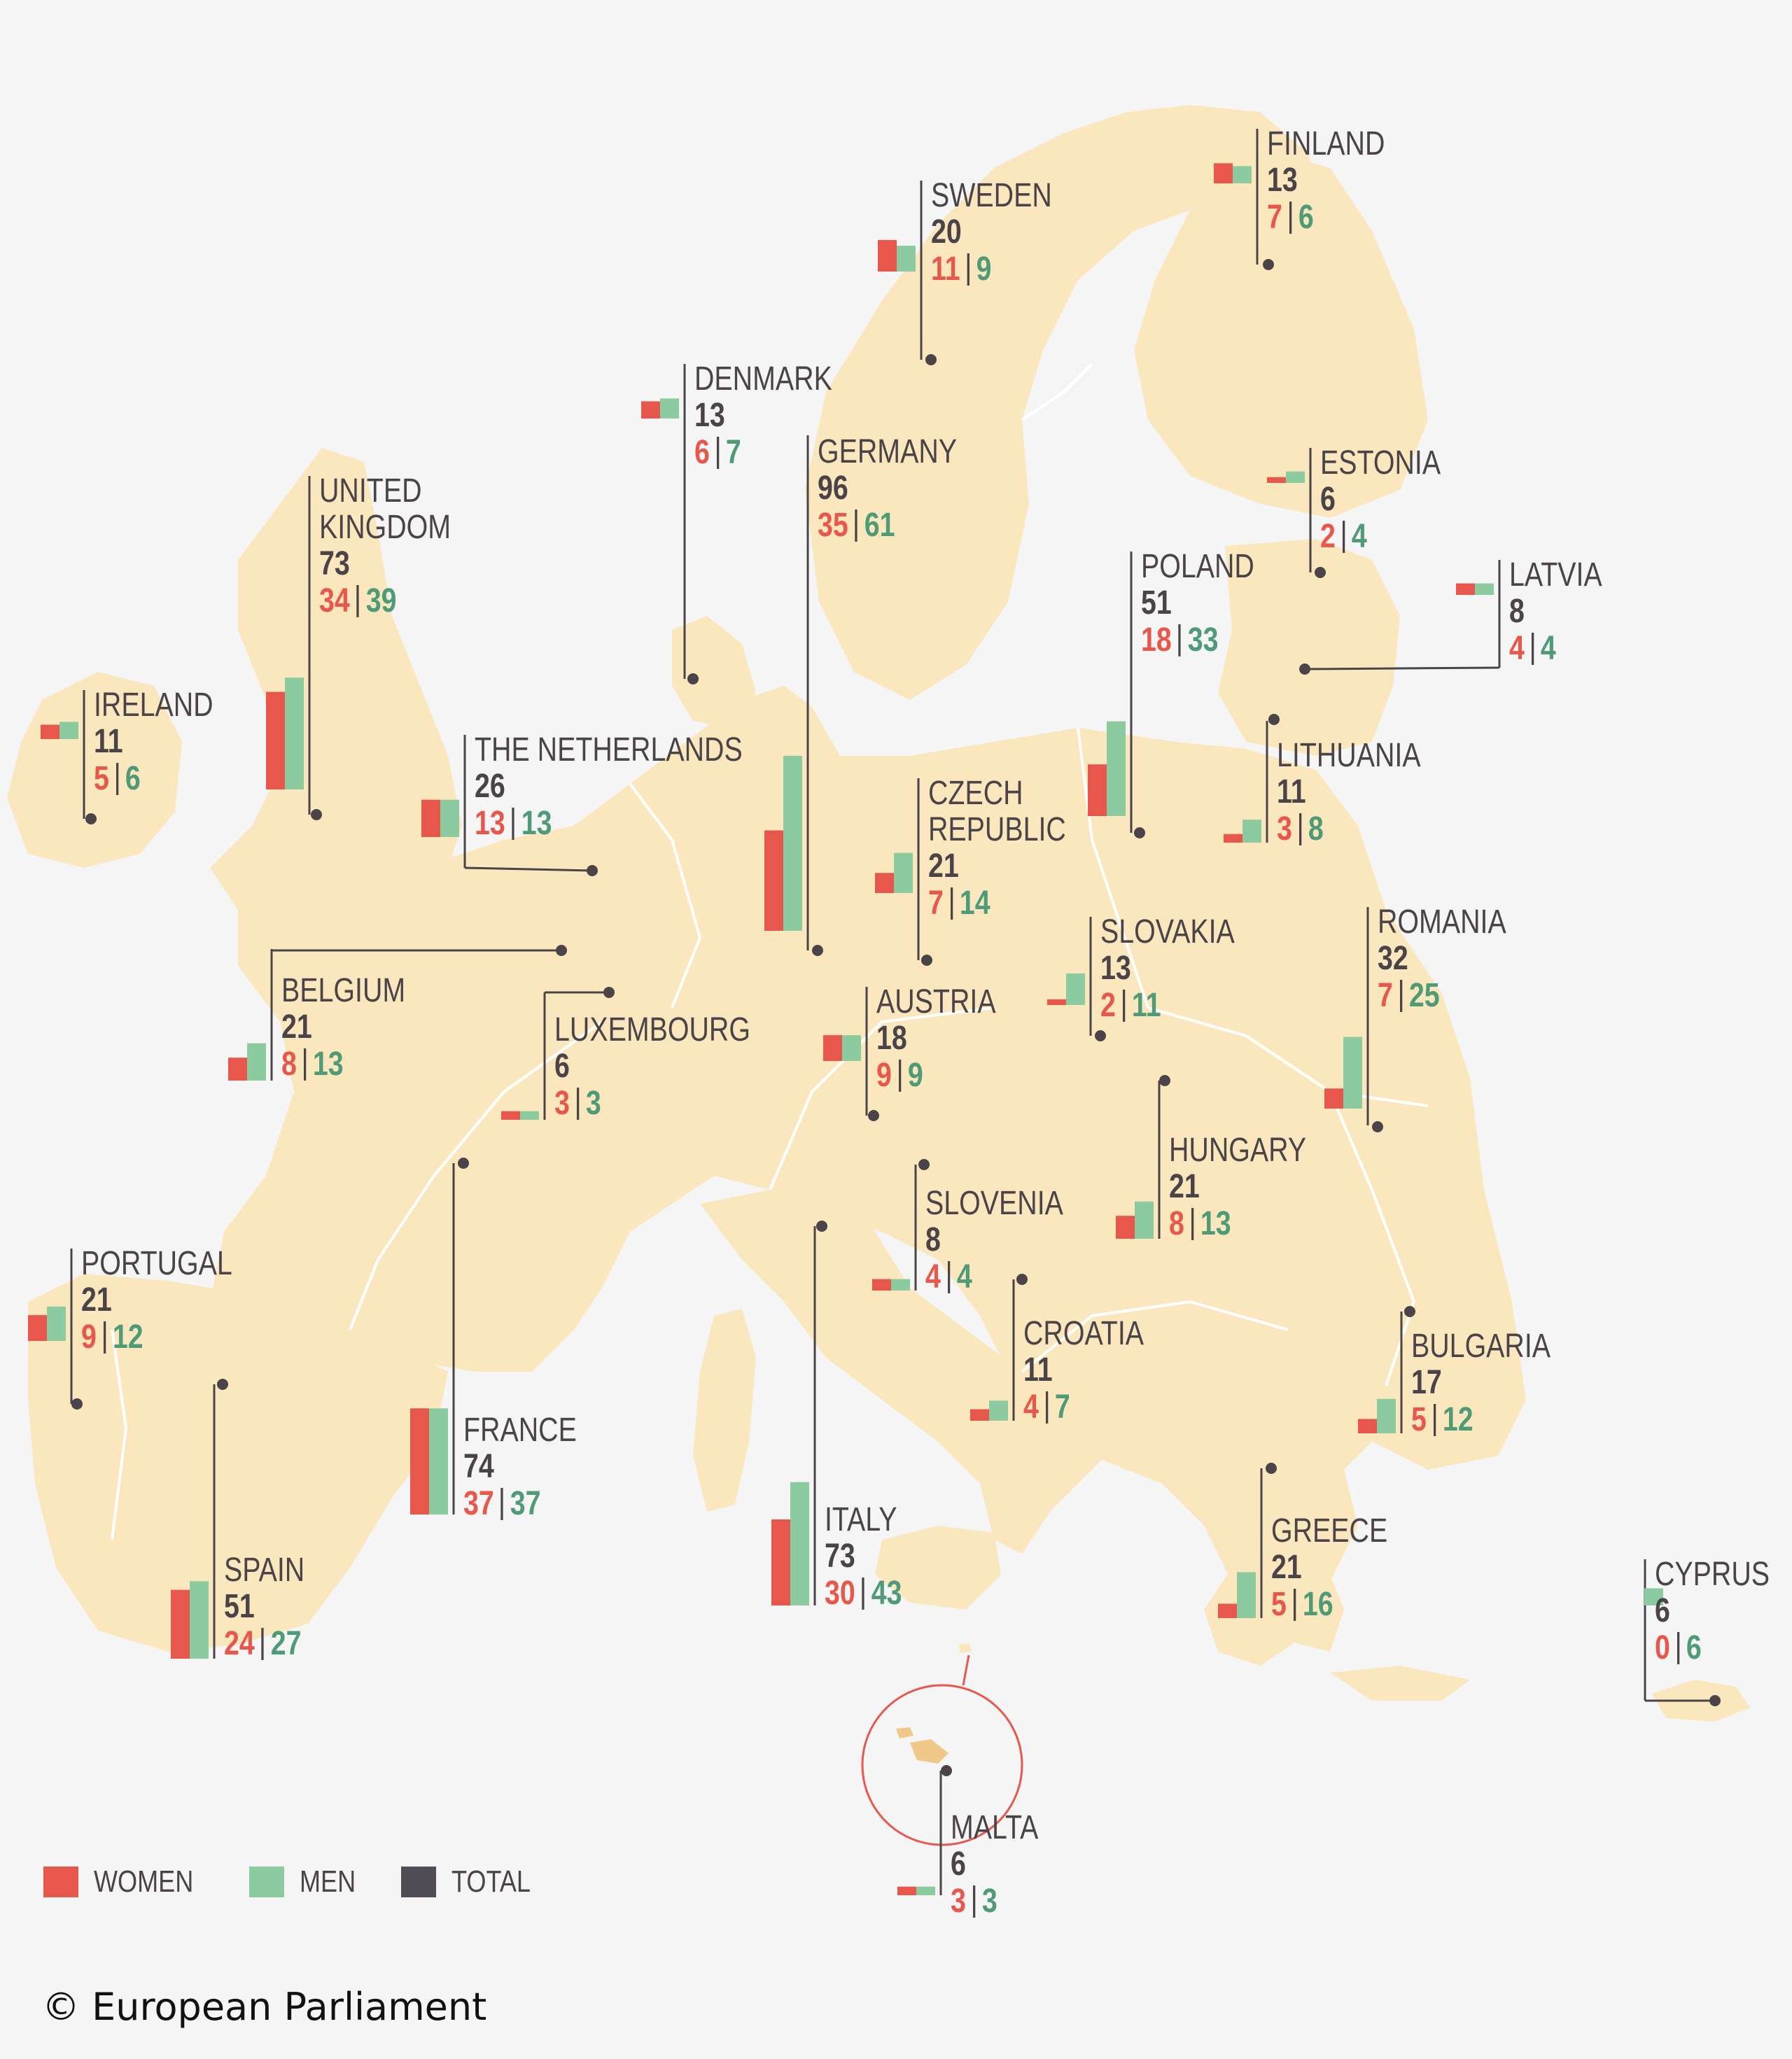 Image resolution: width=1792 pixels, height=2059 pixels. What do you see at coordinates (1281, 336) in the screenshot?
I see `land-finland` at bounding box center [1281, 336].